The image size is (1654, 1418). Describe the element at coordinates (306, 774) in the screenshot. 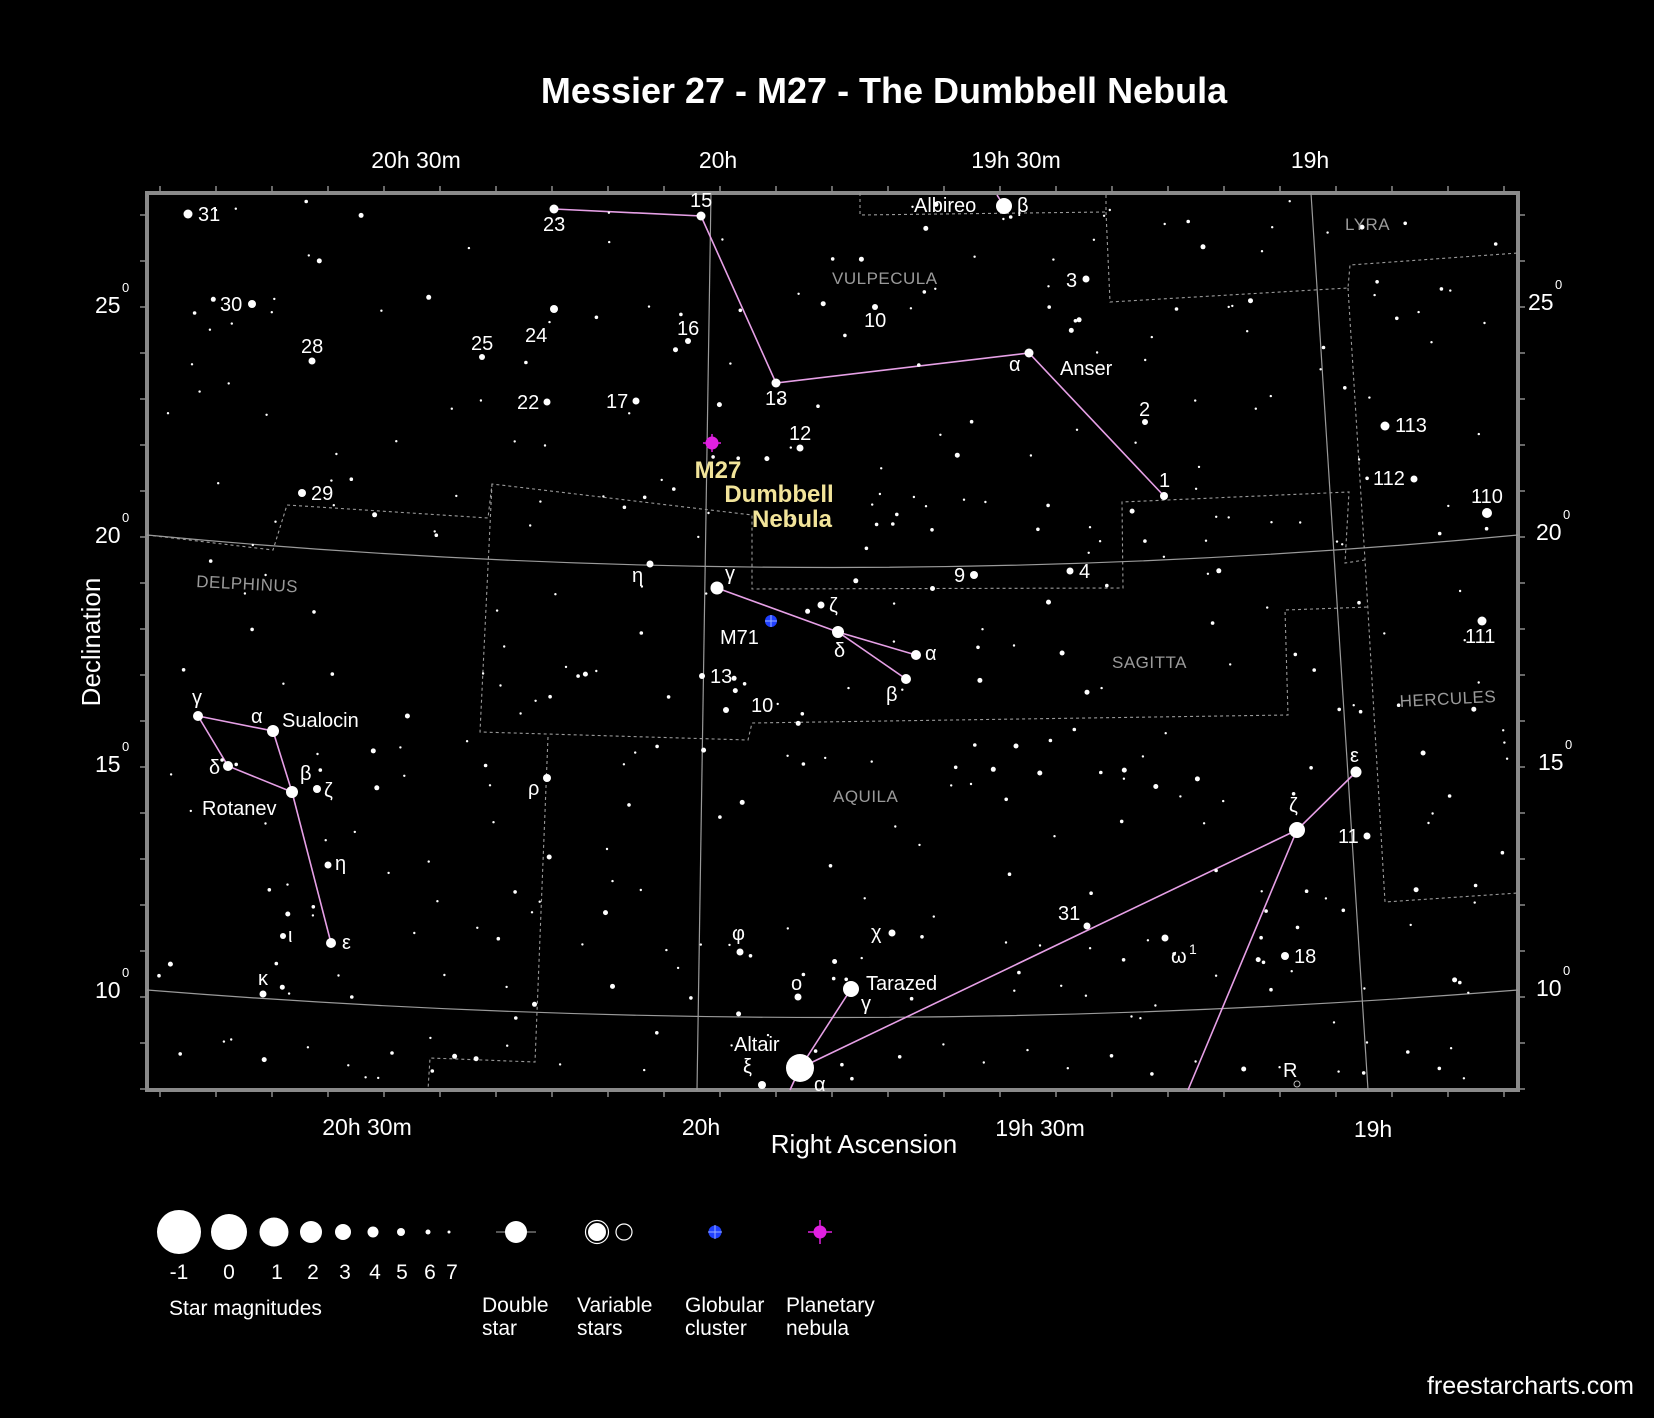

I see `label-greek: β` at that location.